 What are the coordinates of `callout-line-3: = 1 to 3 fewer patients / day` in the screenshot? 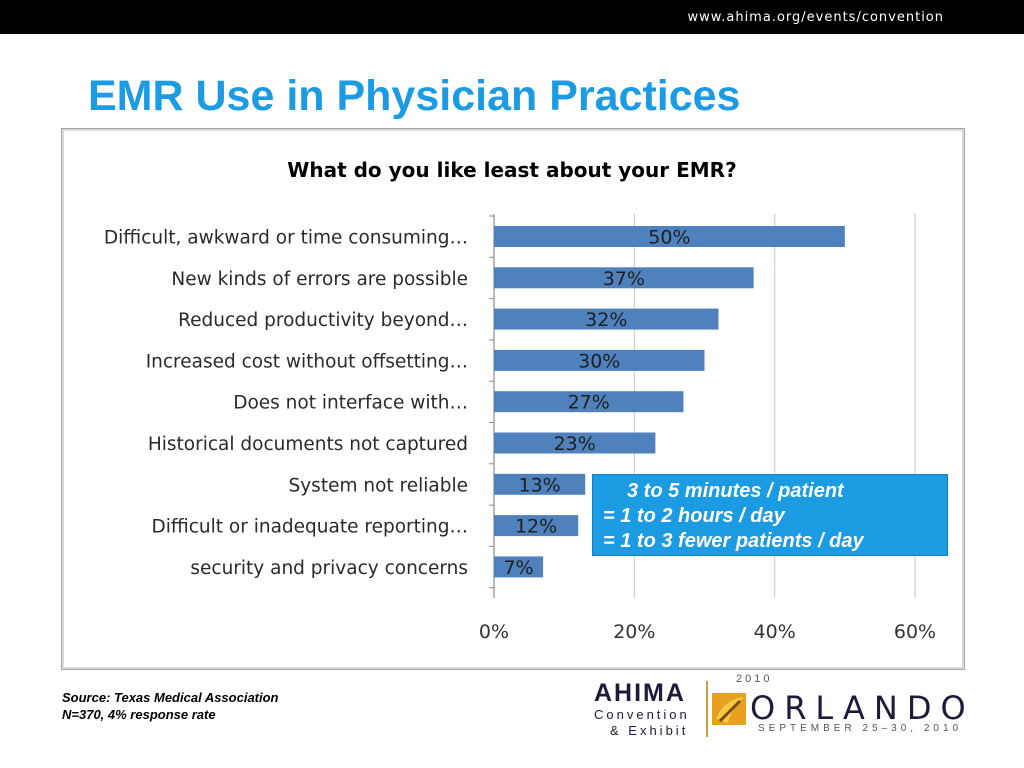 It's located at (733, 541).